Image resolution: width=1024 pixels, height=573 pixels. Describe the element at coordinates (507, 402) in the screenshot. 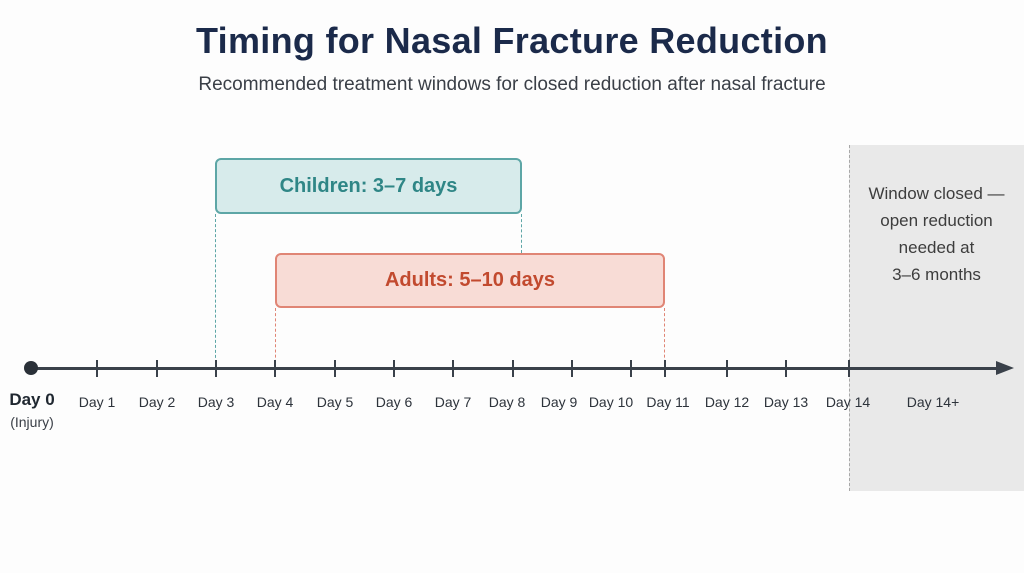

I see `timeline-tick-label: Day 8` at that location.